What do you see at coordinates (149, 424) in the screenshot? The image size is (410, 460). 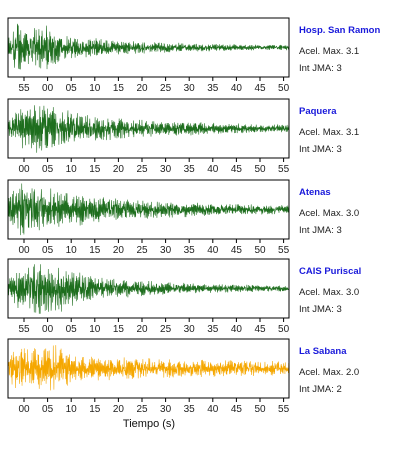 I see `x-axis-title: Tiempo (s)` at bounding box center [149, 424].